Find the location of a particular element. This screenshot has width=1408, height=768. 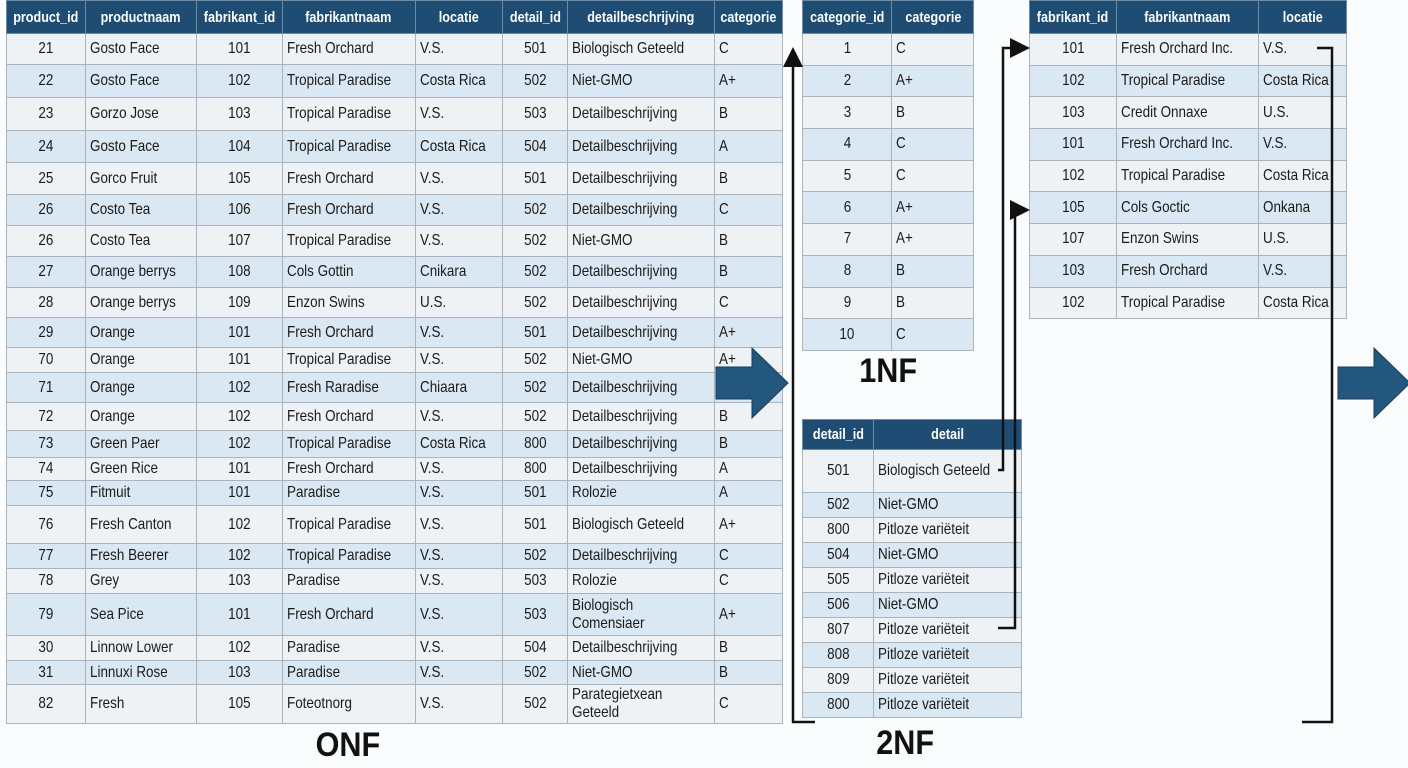

table-cell: Onkana is located at coordinates (1302, 208).